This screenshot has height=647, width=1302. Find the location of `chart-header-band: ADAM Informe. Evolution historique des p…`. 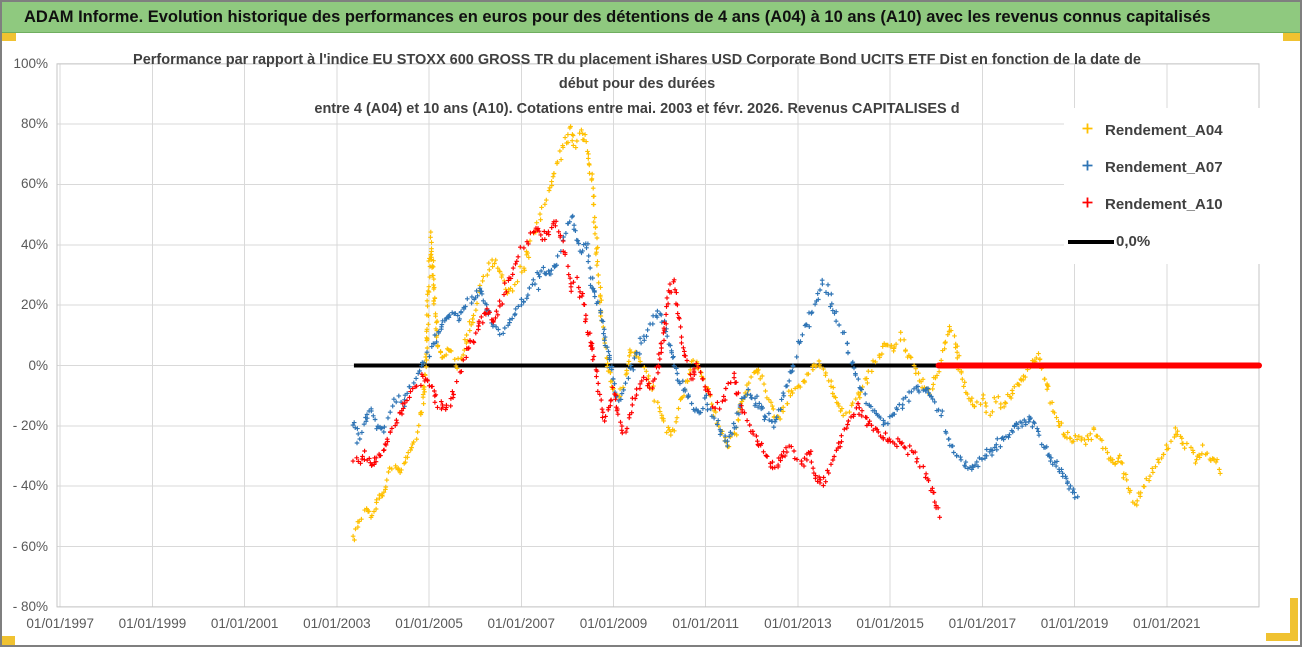

chart-header-band: ADAM Informe. Evolution historique des p… is located at coordinates (651, 17).